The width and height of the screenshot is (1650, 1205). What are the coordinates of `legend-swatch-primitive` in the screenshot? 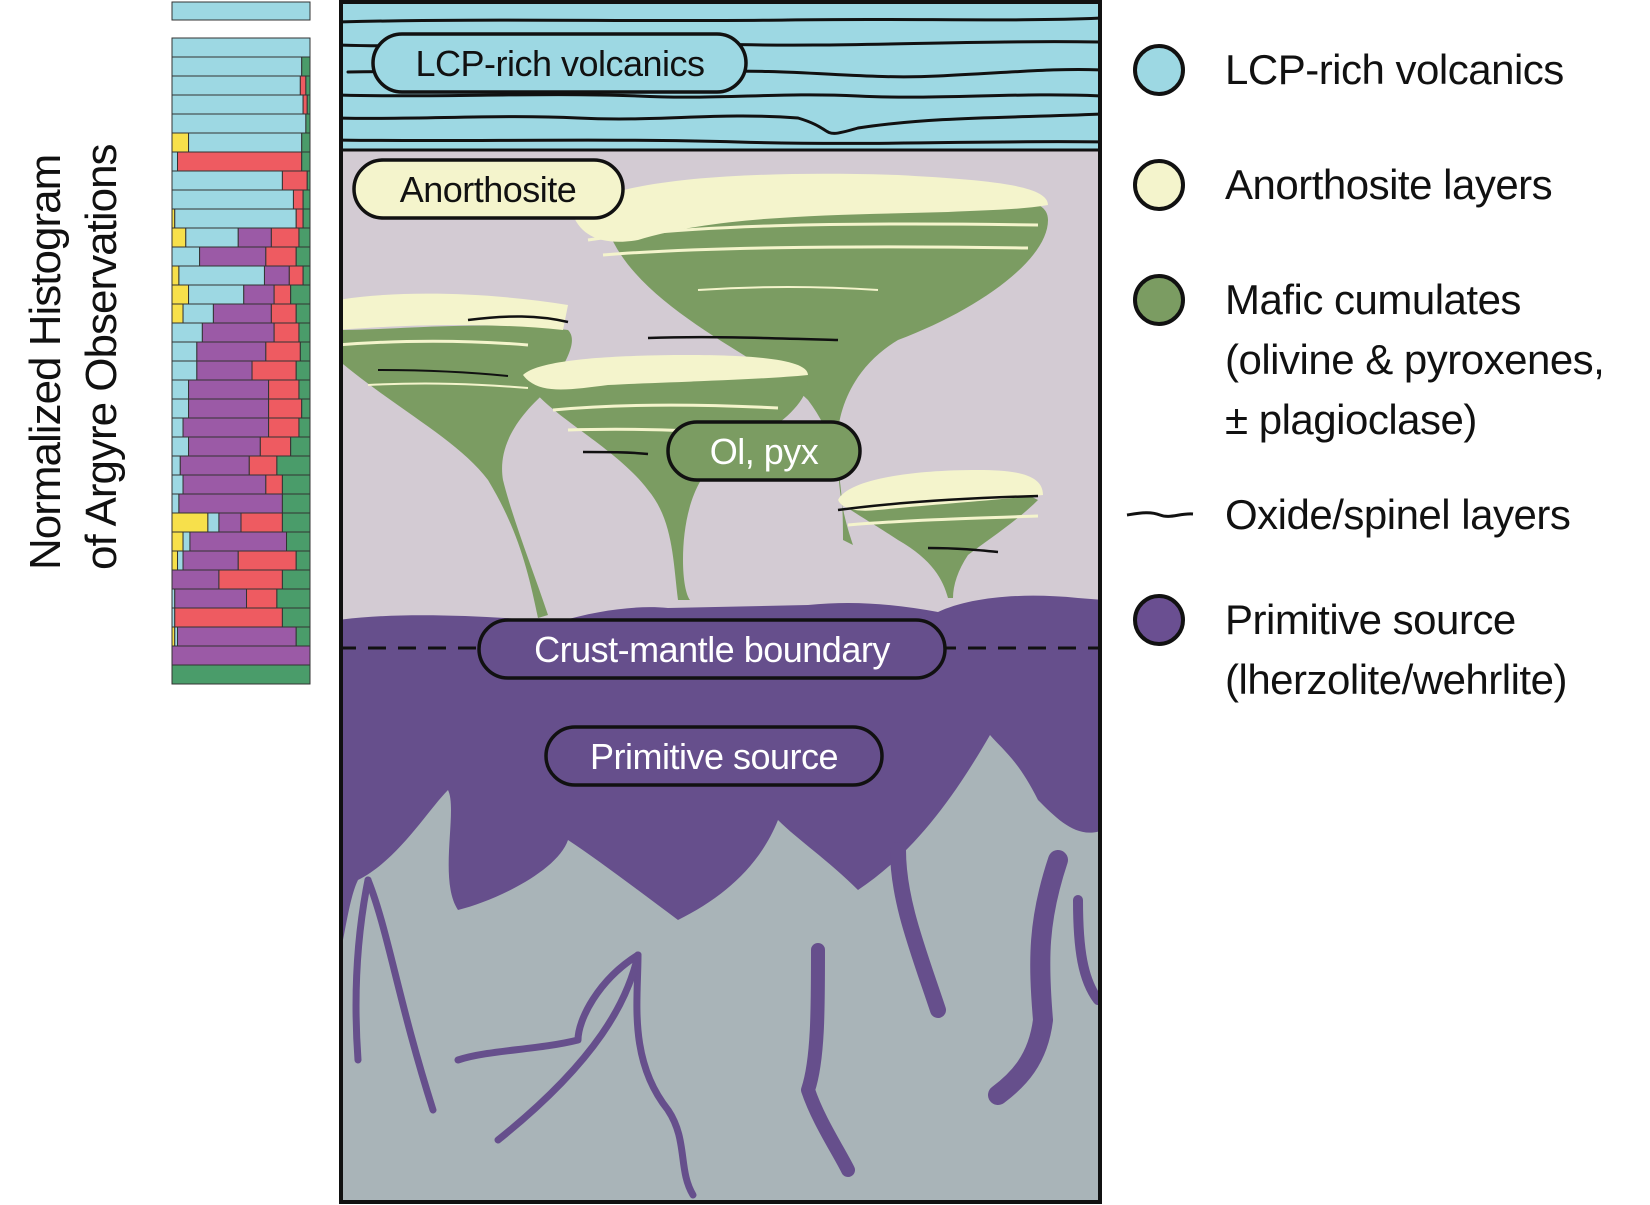 It's located at (1159, 620).